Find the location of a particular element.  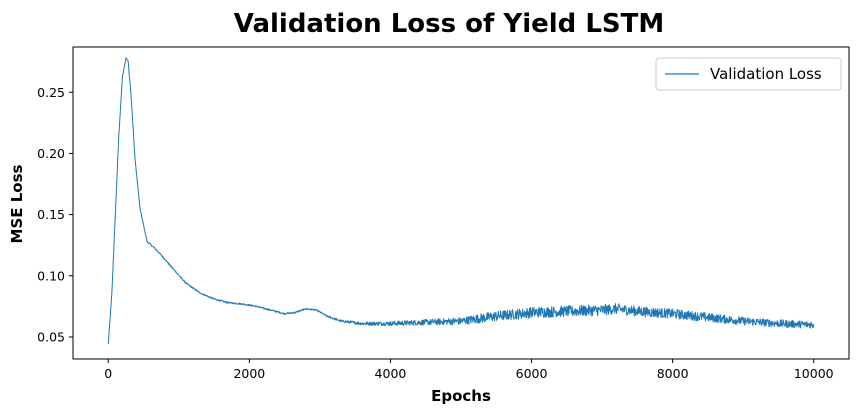

y-tick-label: 0.15 is located at coordinates (51, 214).